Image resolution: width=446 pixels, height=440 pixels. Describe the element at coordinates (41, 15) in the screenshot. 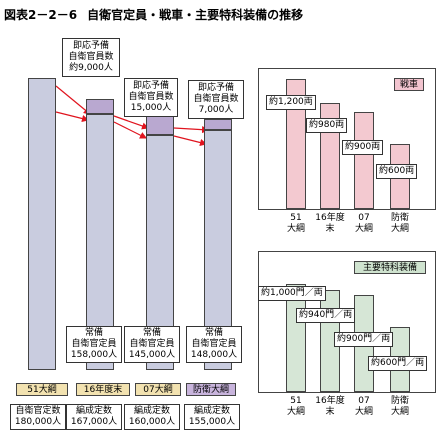

I see `figure-number: 図表2－2－6` at that location.